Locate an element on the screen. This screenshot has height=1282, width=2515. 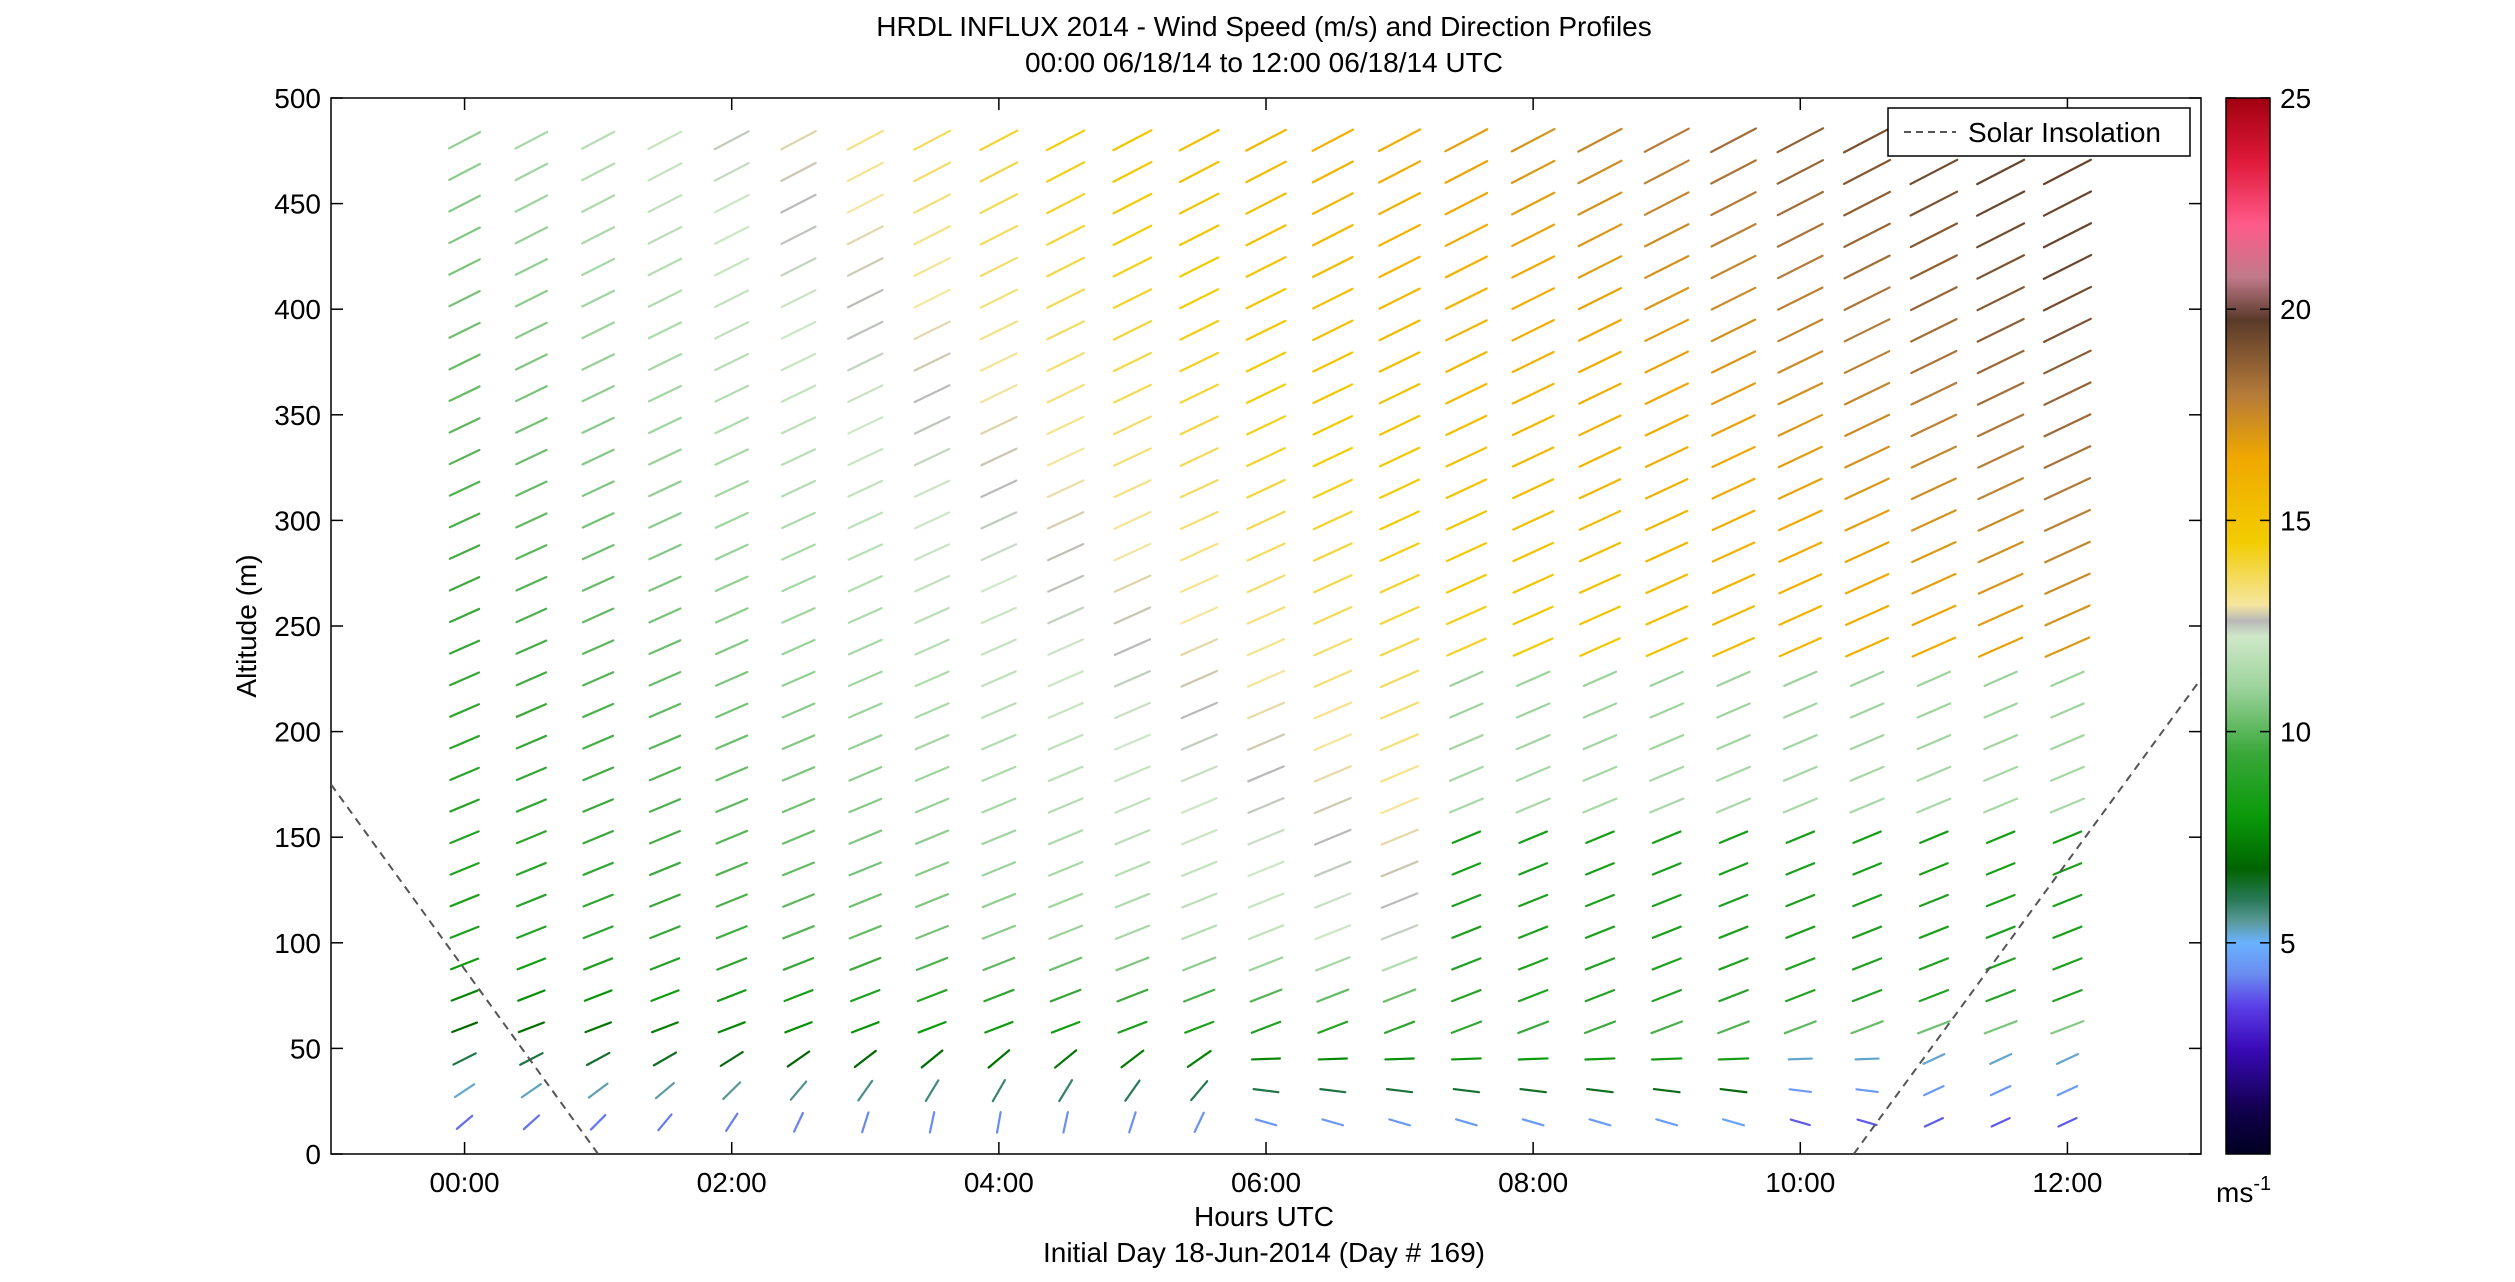
x-tick-label: 04:00 is located at coordinates (999, 1182).